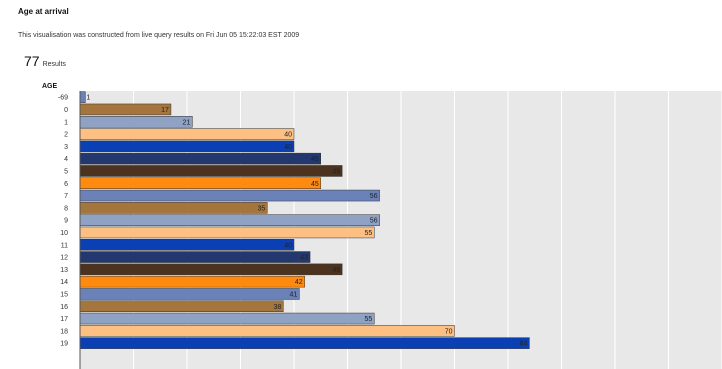  Describe the element at coordinates (336, 270) in the screenshot. I see `value-label-13: 49` at that location.